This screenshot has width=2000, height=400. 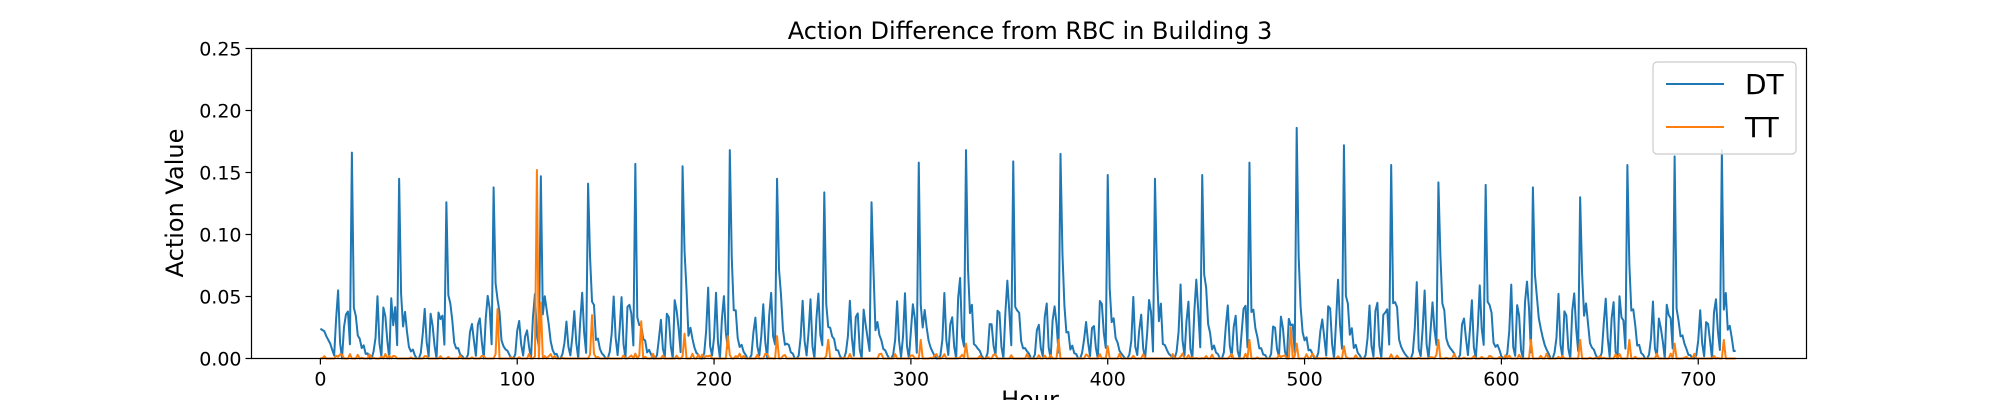 What do you see at coordinates (1765, 84) in the screenshot?
I see `legend-label-dt: DT` at bounding box center [1765, 84].